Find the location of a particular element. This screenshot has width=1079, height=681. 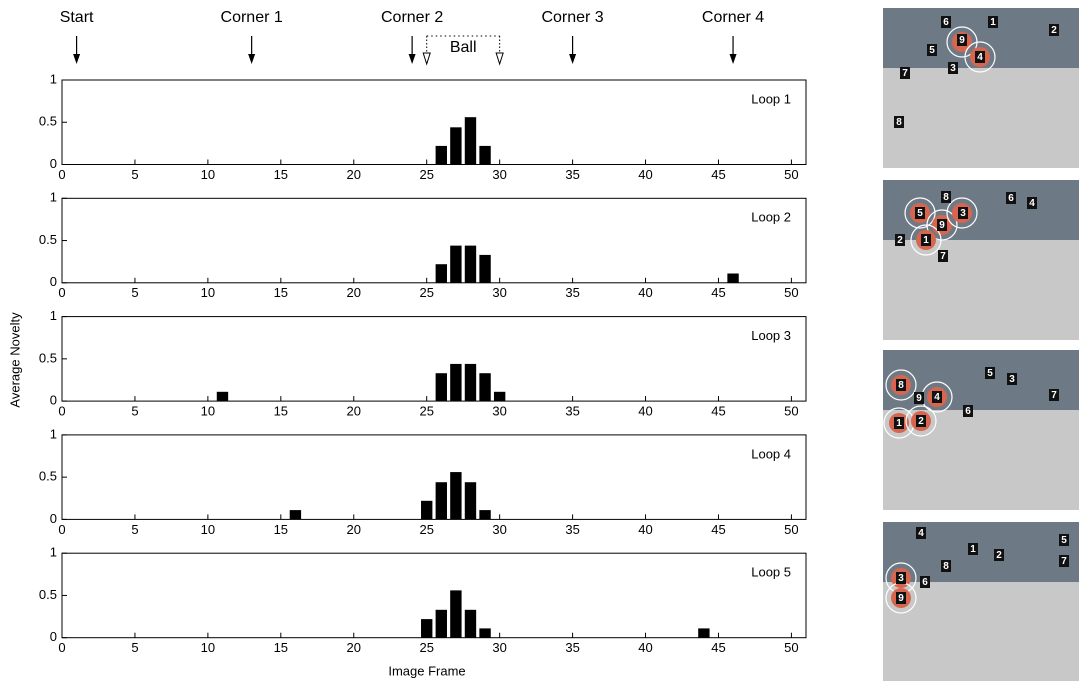

event-label: Corner 3 is located at coordinates (572, 17).